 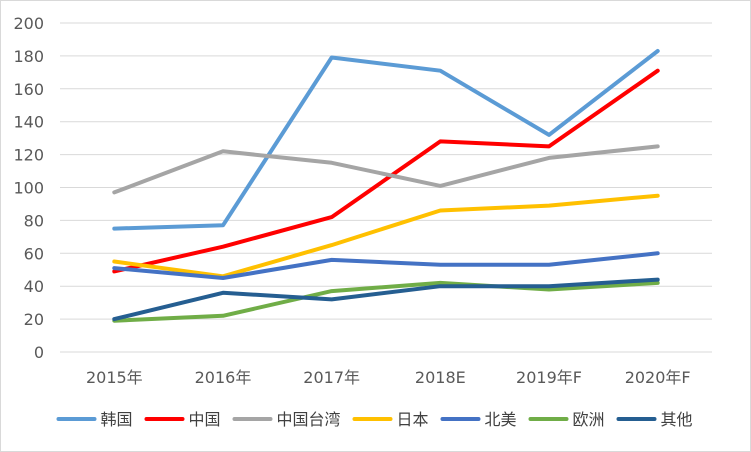 What do you see at coordinates (677, 419) in the screenshot?
I see `legend-label: 其他` at bounding box center [677, 419].